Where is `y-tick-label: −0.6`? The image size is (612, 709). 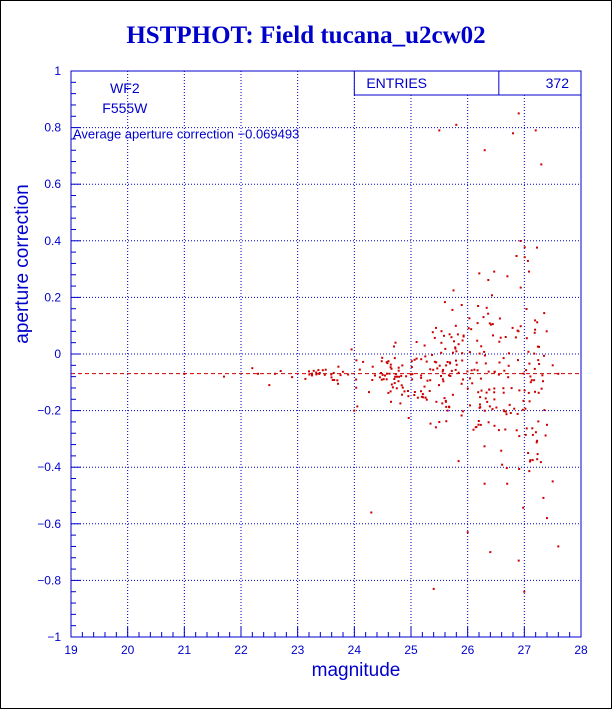
y-tick-label: −0.6 is located at coordinates (49, 524).